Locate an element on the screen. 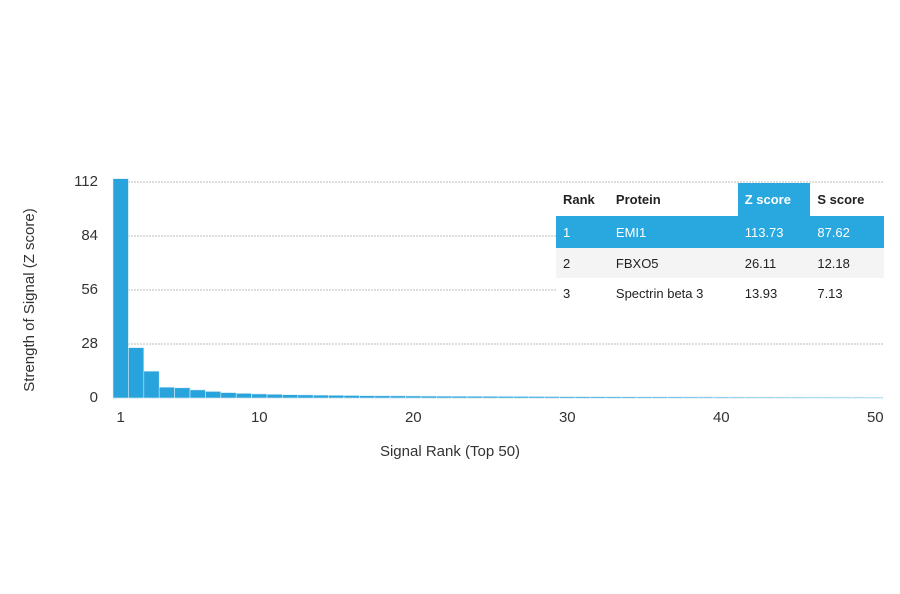 This screenshot has height=594, width=900. table-cell: Spectrin beta 3 is located at coordinates (659, 293).